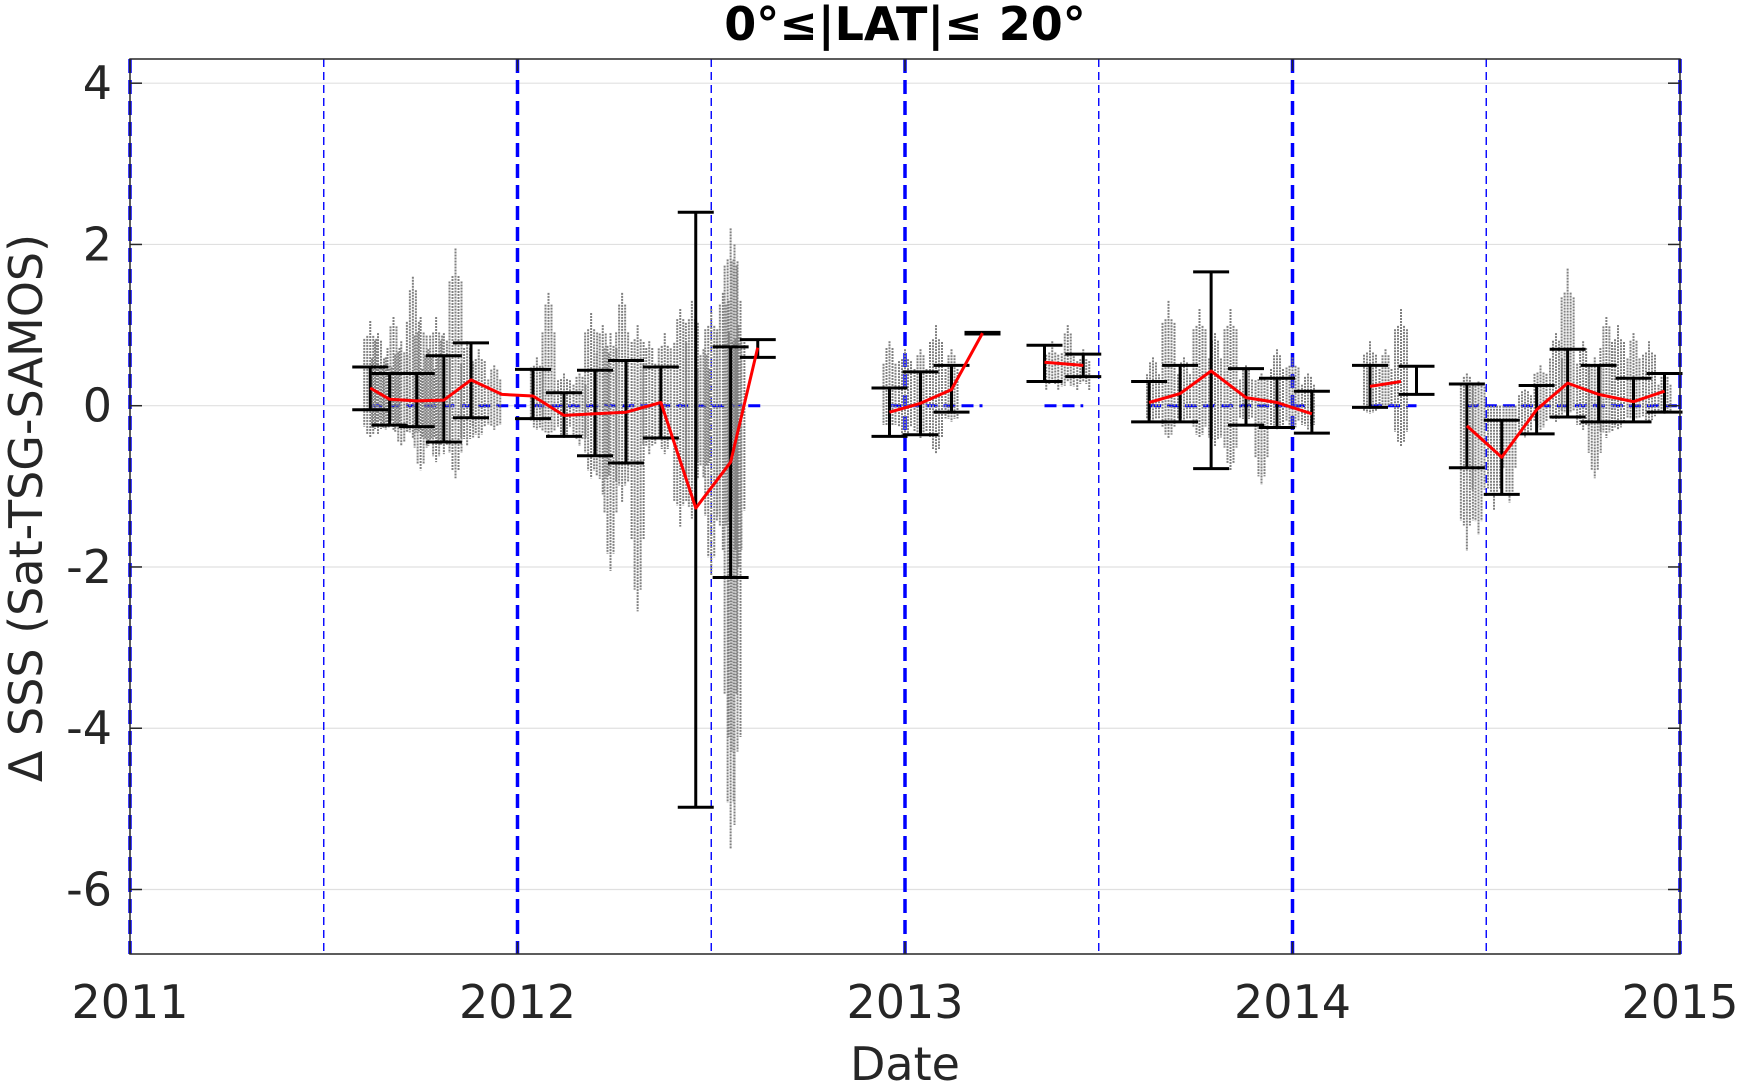 Image resolution: width=1742 pixels, height=1087 pixels. I want to click on x-tick-label: 2011, so click(129, 1002).